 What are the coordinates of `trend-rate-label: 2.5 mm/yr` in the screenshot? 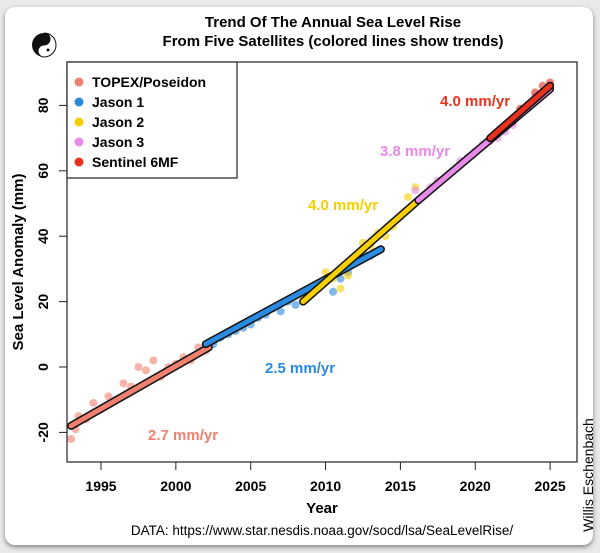 It's located at (300, 368).